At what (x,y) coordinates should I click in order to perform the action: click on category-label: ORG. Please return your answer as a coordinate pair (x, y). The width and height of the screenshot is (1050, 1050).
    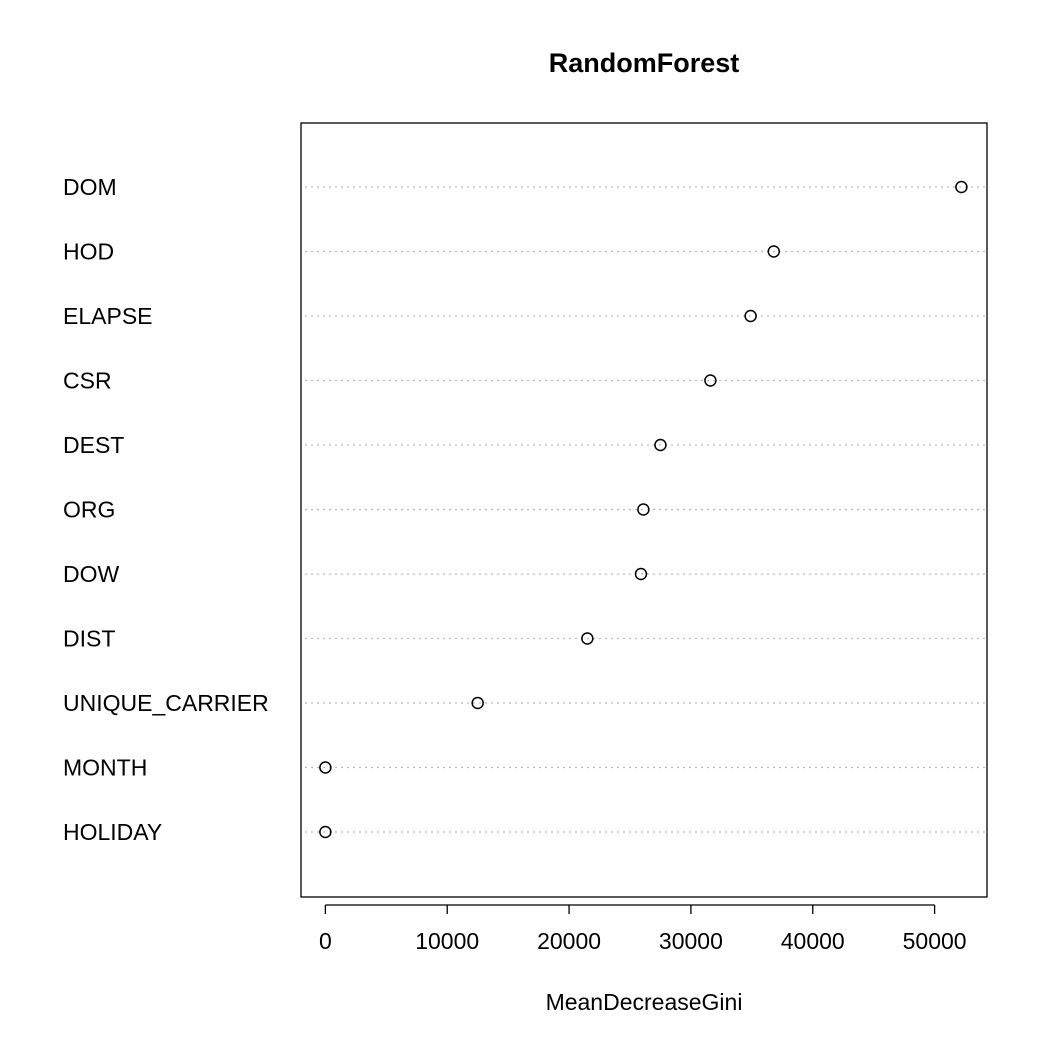
    Looking at the image, I should click on (89, 510).